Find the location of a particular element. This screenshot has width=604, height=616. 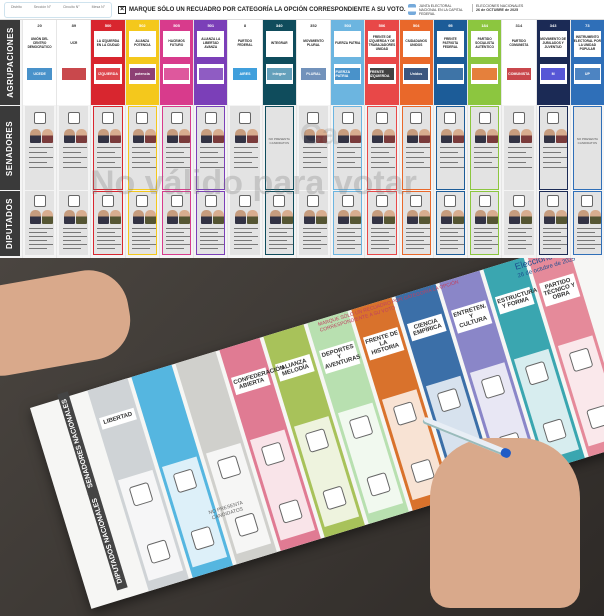

section-label: DIPUTADOS is located at coordinates (10, 223).